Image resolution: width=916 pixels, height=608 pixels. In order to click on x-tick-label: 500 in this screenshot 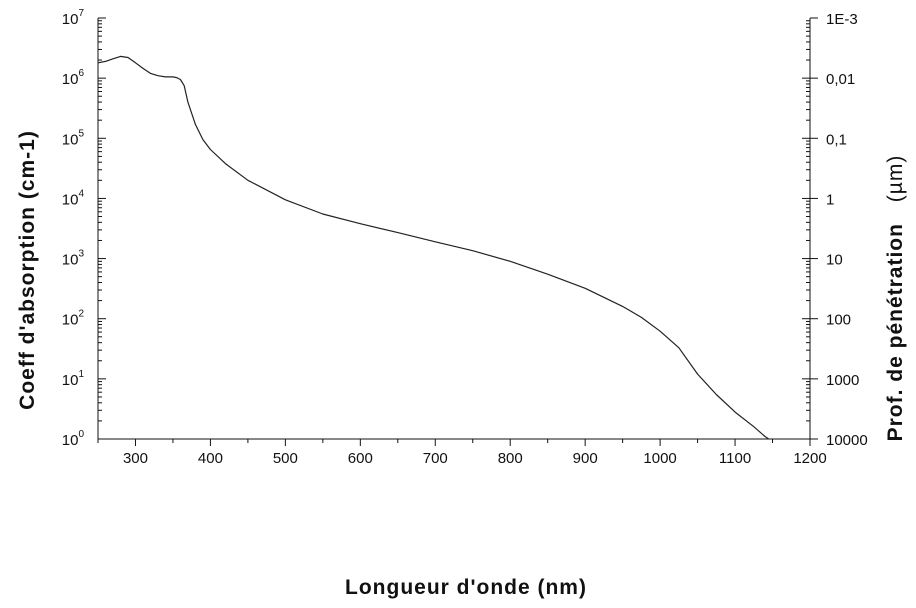, I will do `click(285, 458)`.